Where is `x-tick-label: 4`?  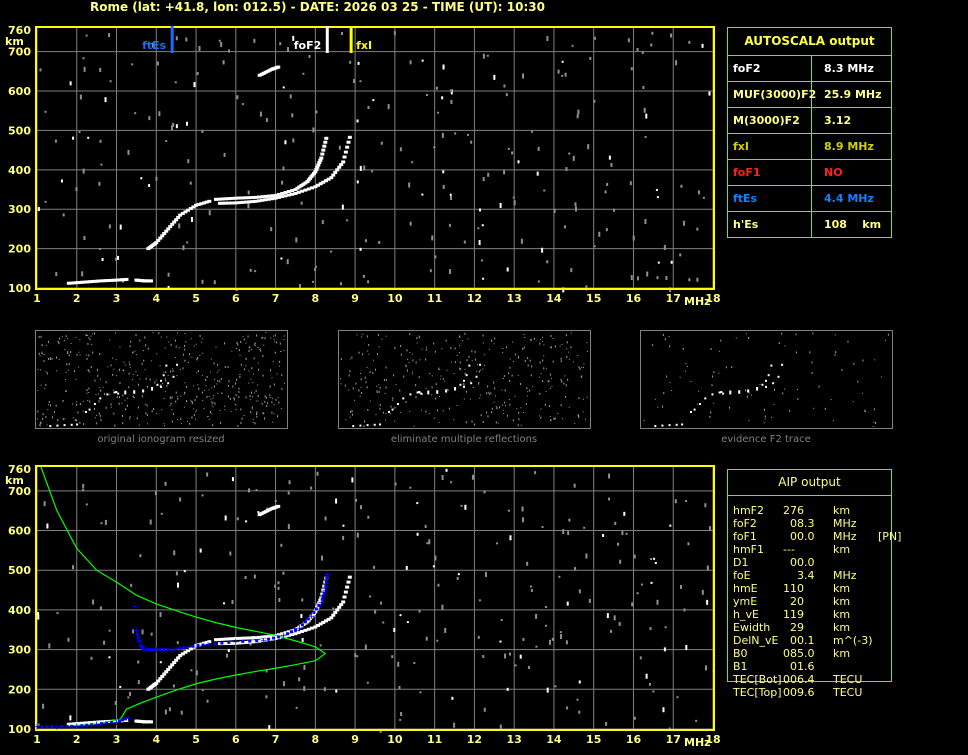
x-tick-label: 4 is located at coordinates (156, 739).